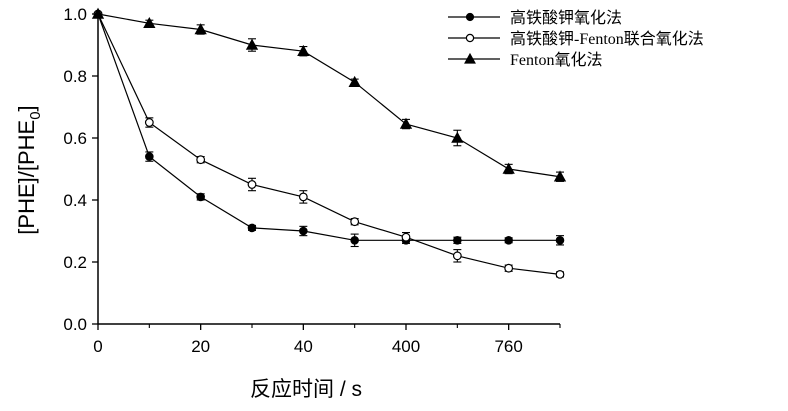 The height and width of the screenshot is (411, 788). I want to click on legend-label: 高铁酸钾-Fenton联合氧化法, so click(607, 39).